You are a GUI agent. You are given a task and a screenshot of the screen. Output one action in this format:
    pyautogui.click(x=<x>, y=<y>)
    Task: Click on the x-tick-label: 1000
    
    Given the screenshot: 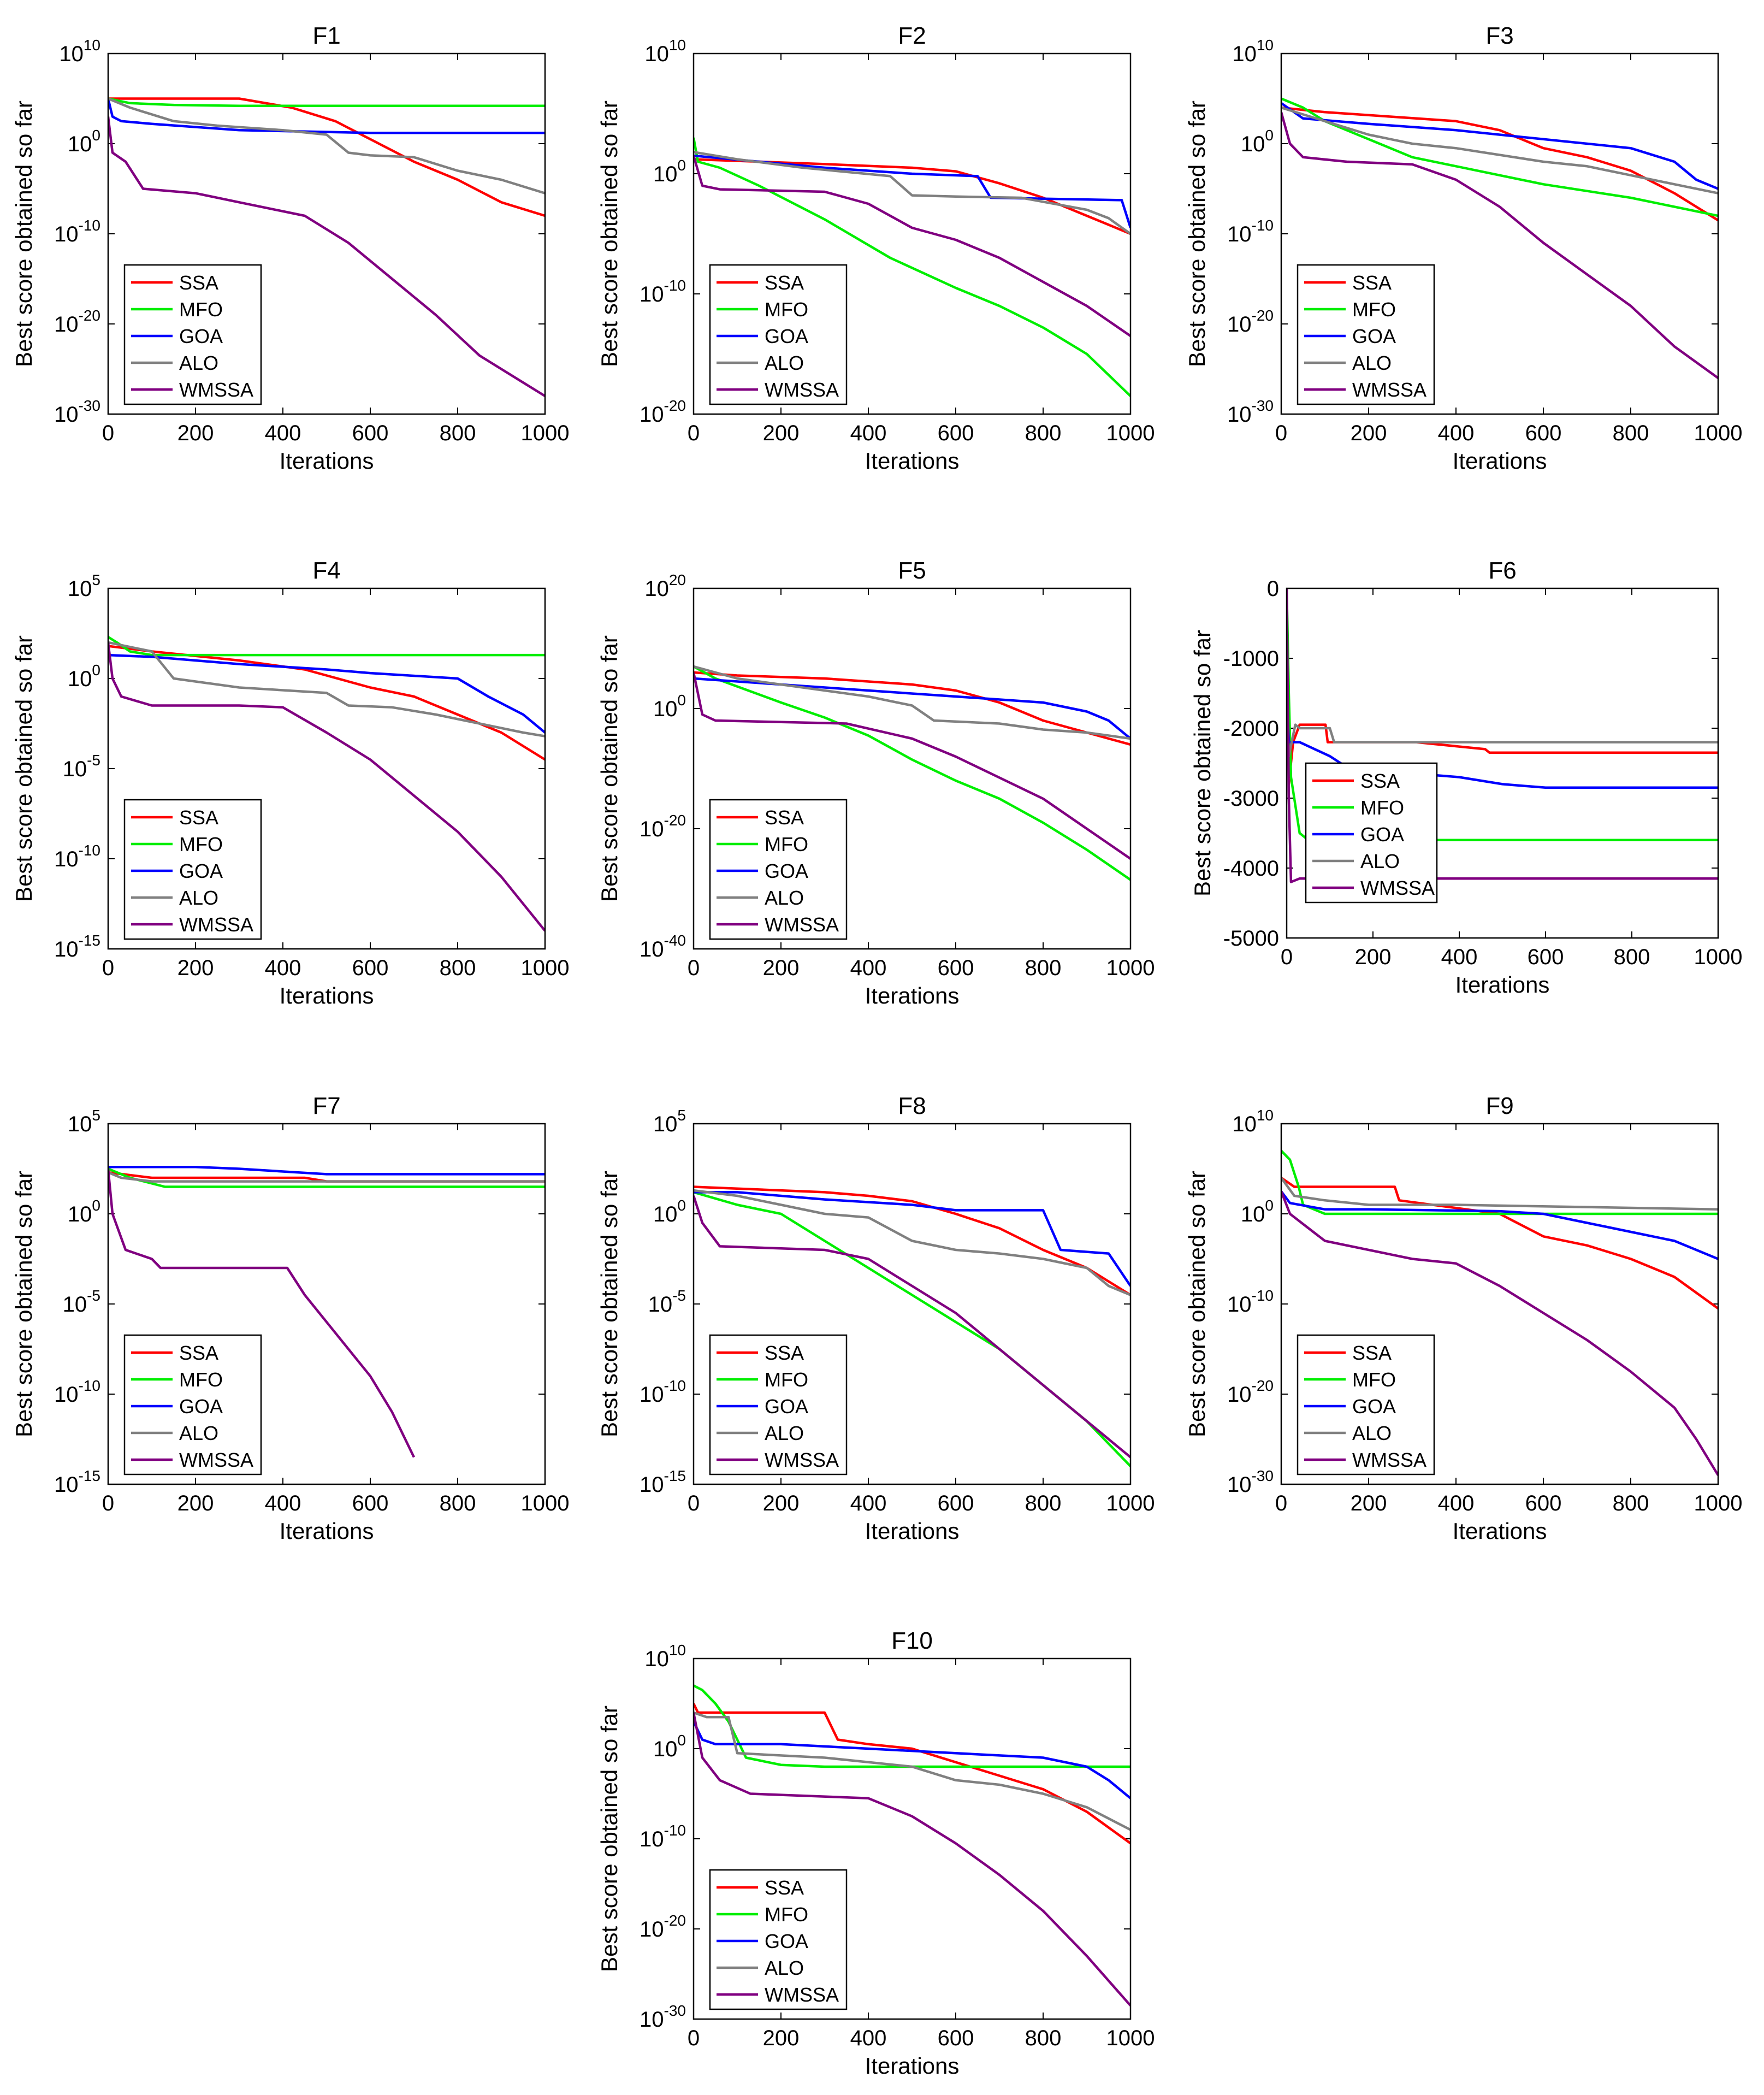 What is the action you would take?
    pyautogui.click(x=1130, y=968)
    